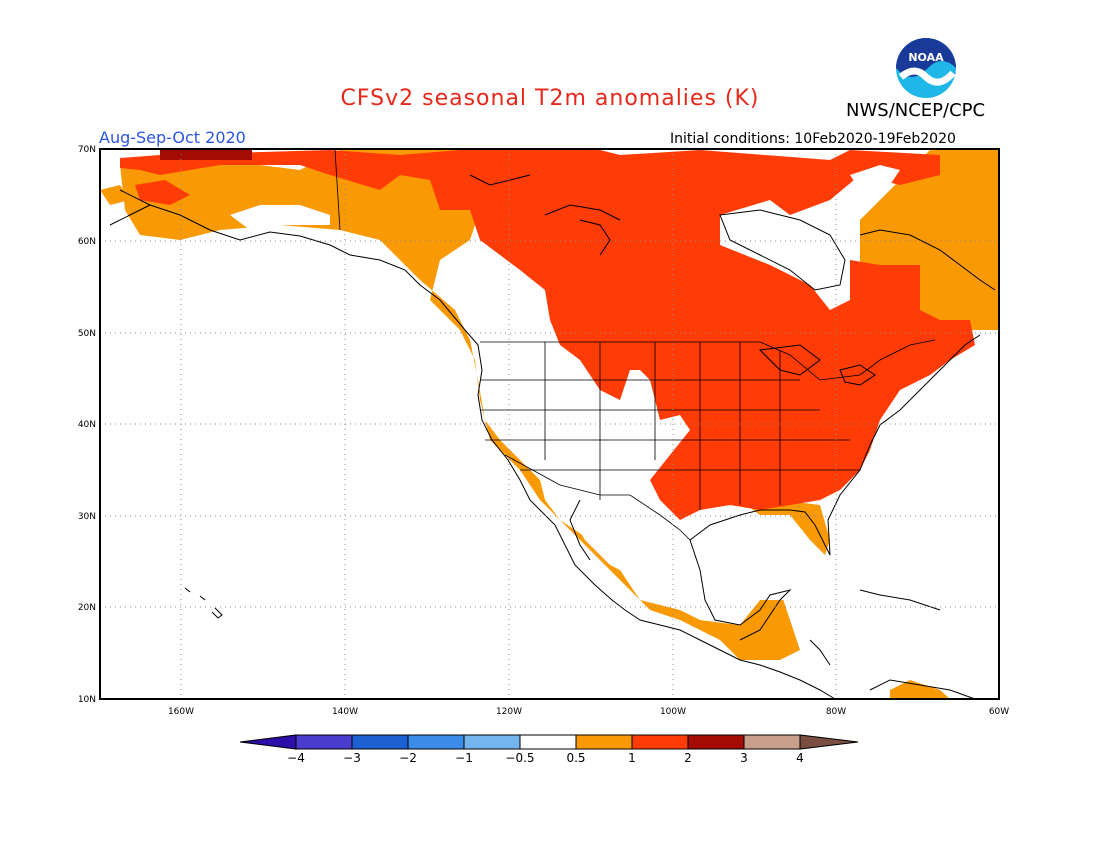  I want to click on logo-text: NOAA, so click(926, 57).